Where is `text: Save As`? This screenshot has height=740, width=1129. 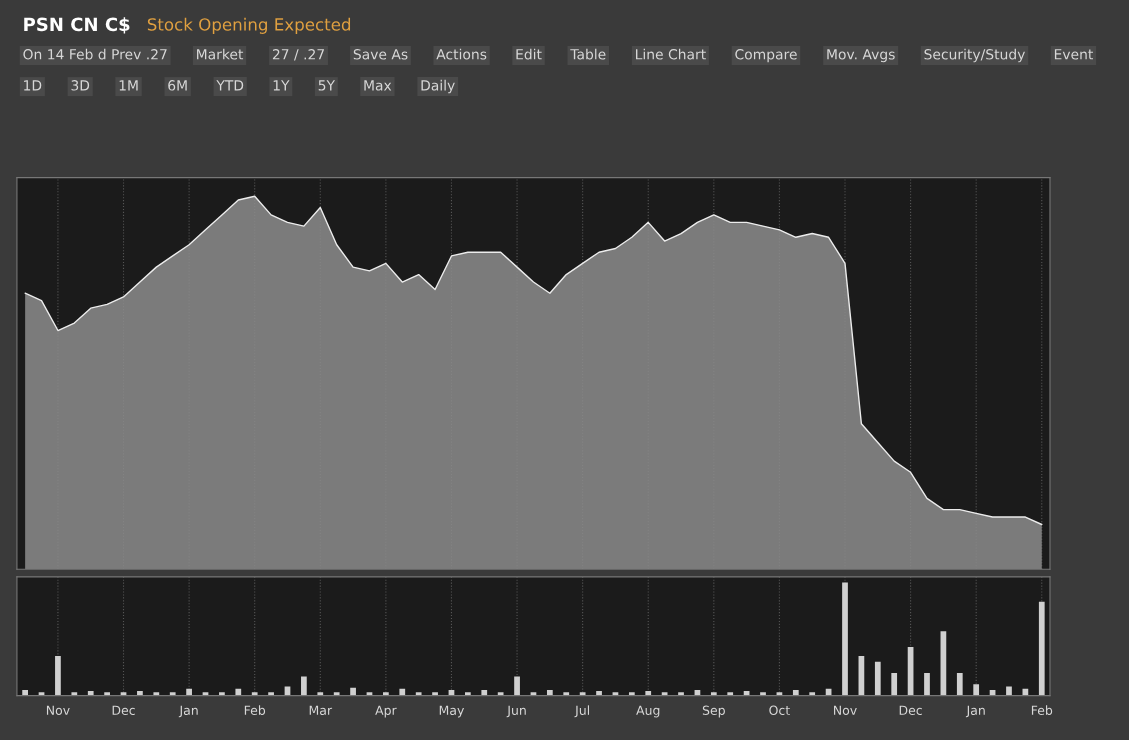
text: Save As is located at coordinates (380, 54).